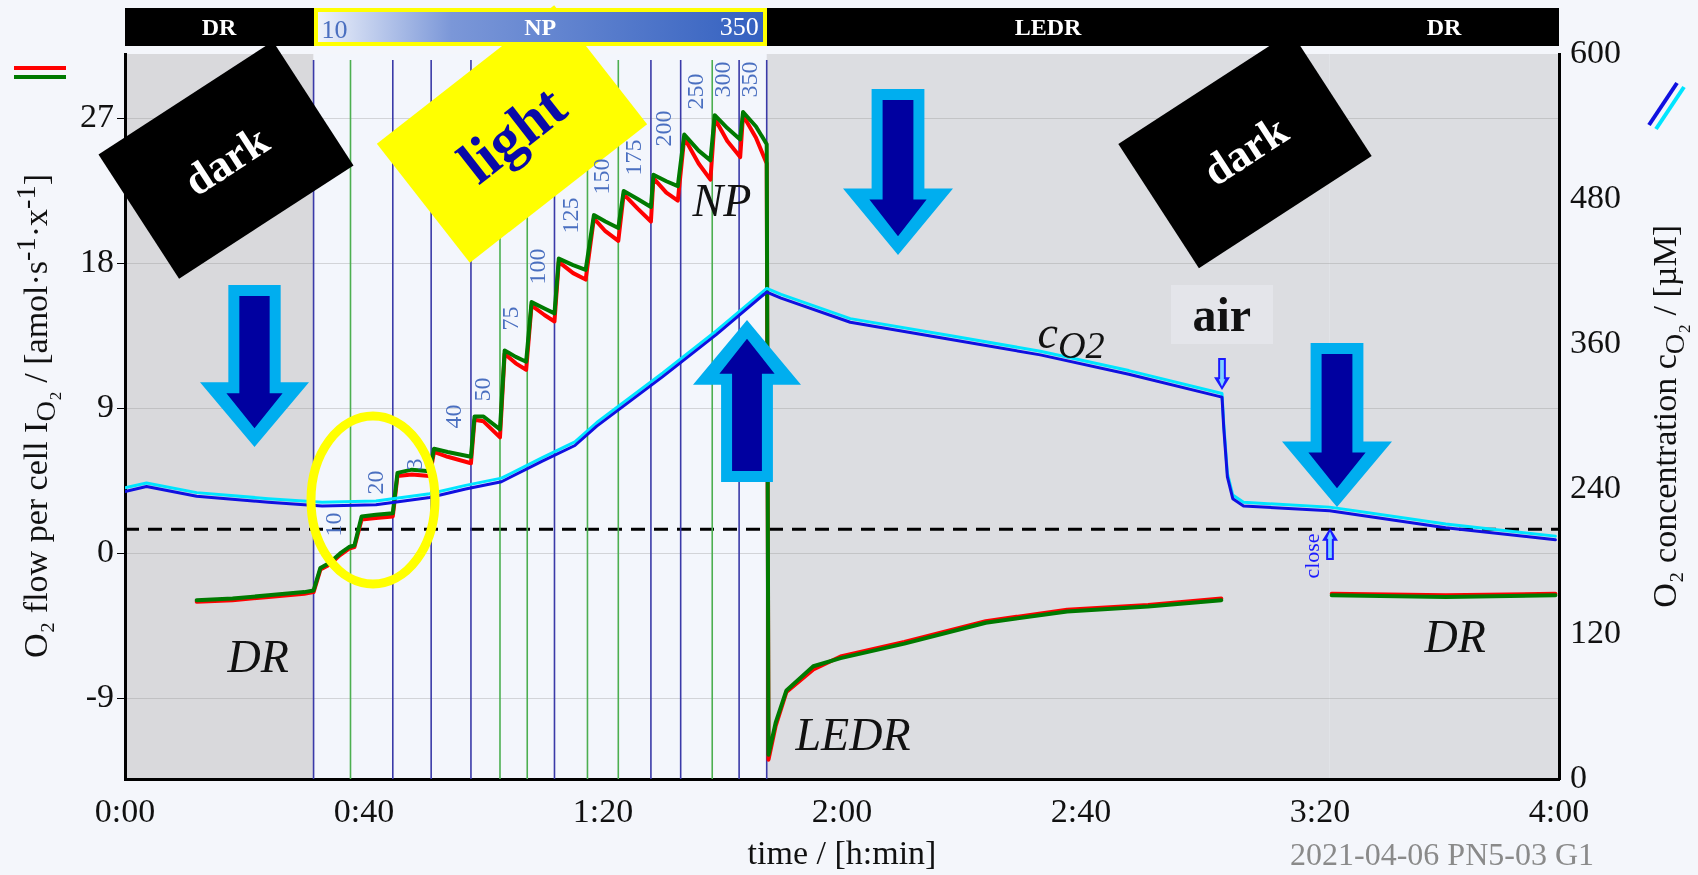  Describe the element at coordinates (125, 811) in the screenshot. I see `x-tick-label: 0:00` at that location.